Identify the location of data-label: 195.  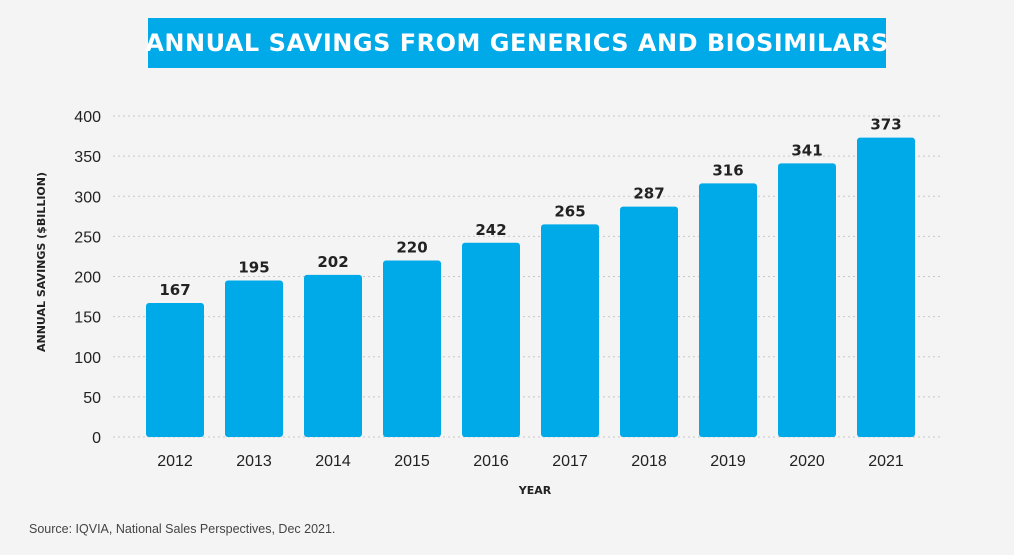
(253, 268).